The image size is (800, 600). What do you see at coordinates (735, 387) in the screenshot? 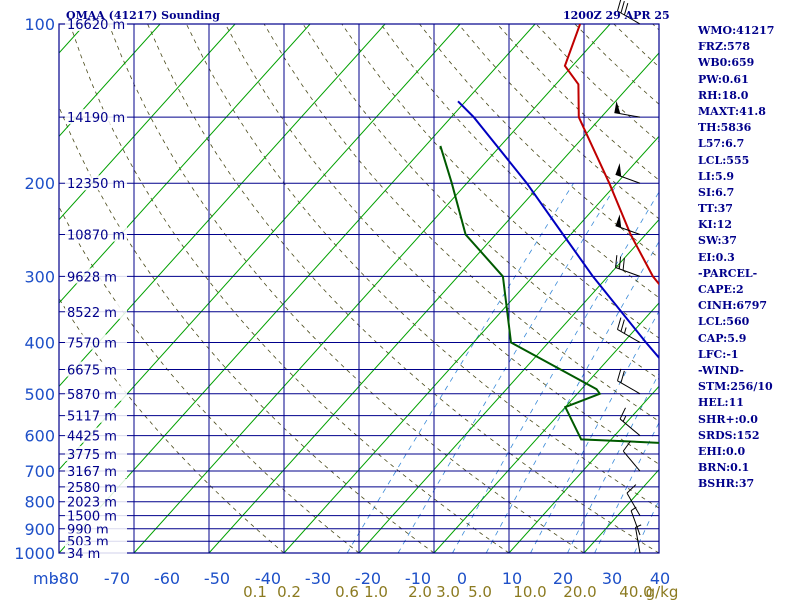
I see `stat-item: STM:256/10` at bounding box center [735, 387].